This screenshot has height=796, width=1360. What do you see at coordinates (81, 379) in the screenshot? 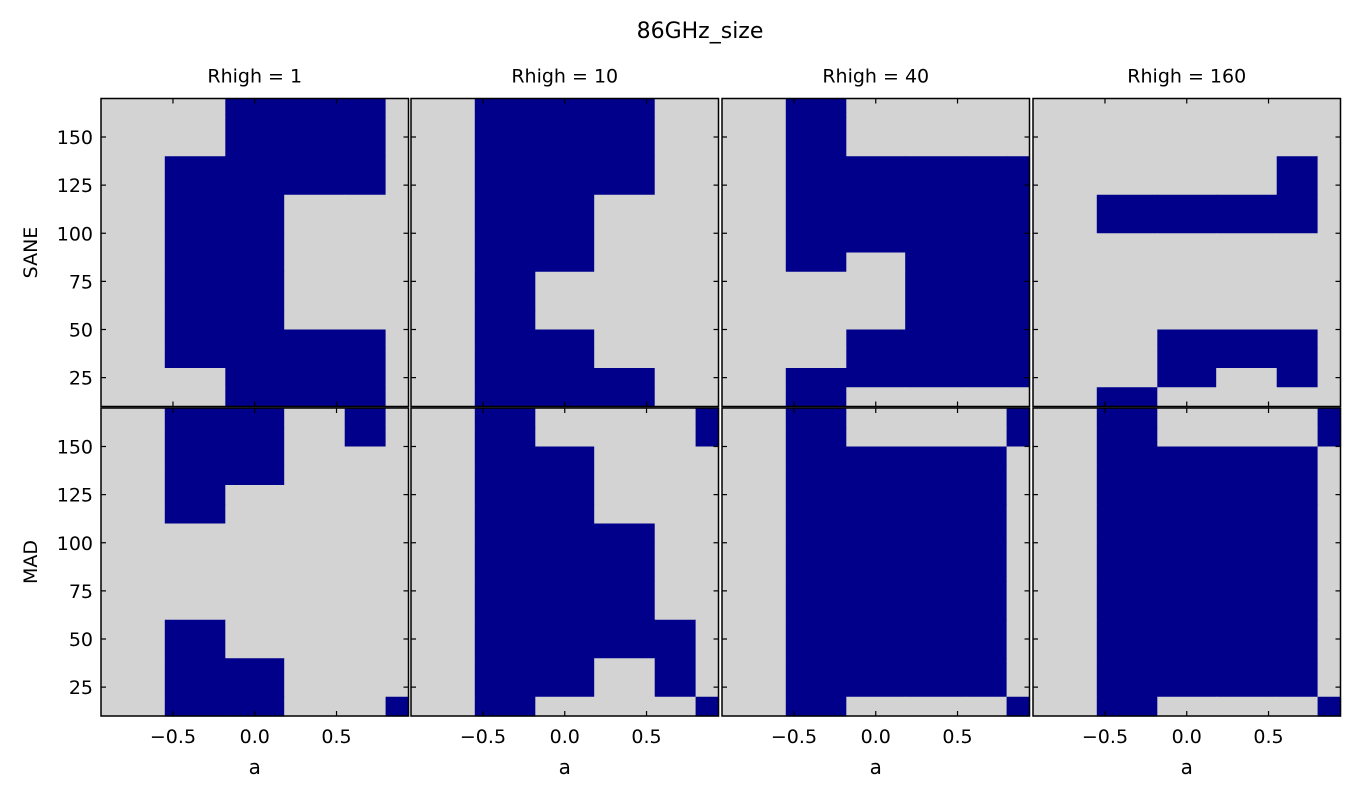
I see `y-tick-label: 25` at bounding box center [81, 379].